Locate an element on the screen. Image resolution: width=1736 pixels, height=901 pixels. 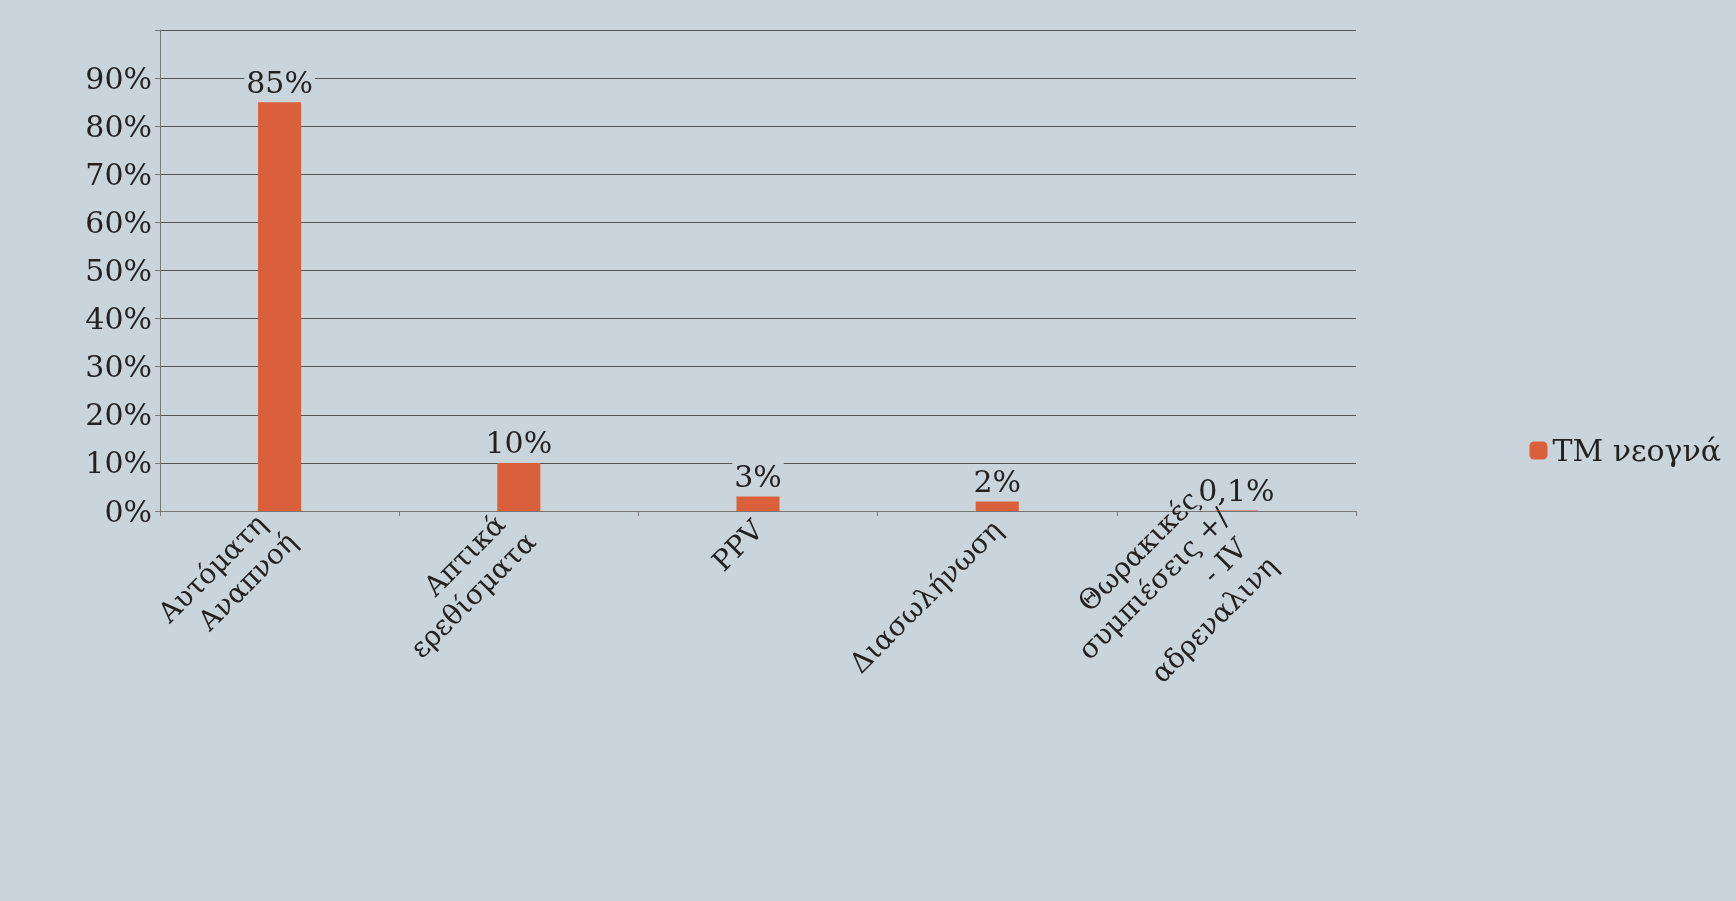
y-tick-label: 40% is located at coordinates (118, 319).